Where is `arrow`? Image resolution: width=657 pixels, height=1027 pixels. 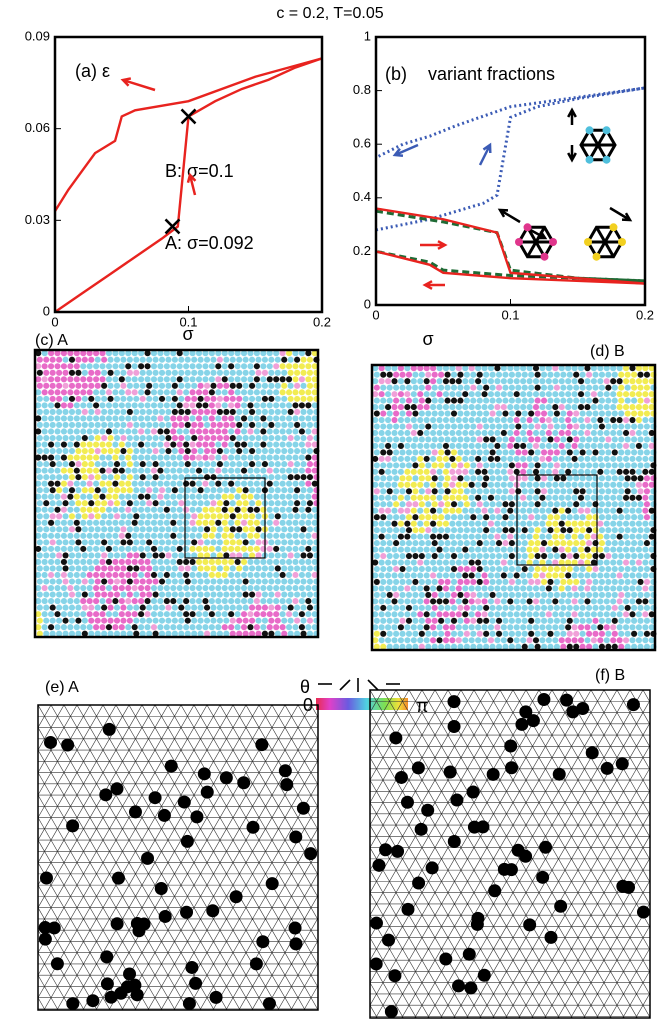
arrow is located at coordinates (434, 245).